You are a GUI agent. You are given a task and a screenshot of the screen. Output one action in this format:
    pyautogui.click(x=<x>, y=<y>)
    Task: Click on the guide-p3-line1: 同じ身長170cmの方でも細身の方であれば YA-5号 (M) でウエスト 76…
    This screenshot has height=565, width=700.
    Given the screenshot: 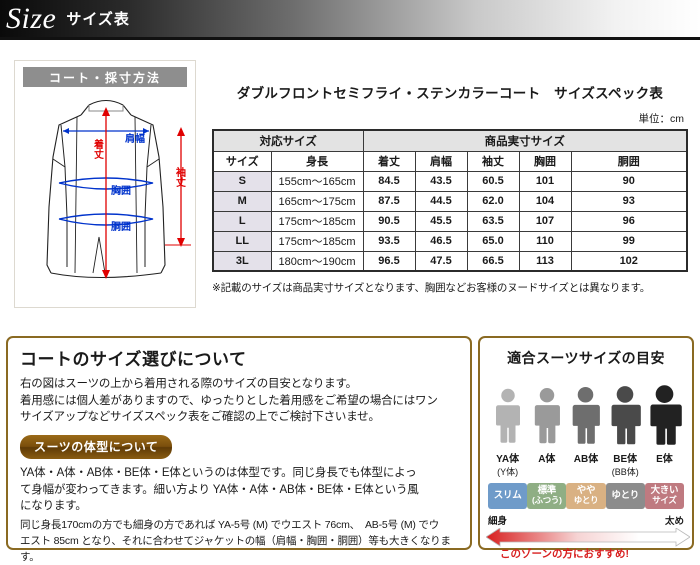 What is the action you would take?
    pyautogui.click(x=230, y=525)
    